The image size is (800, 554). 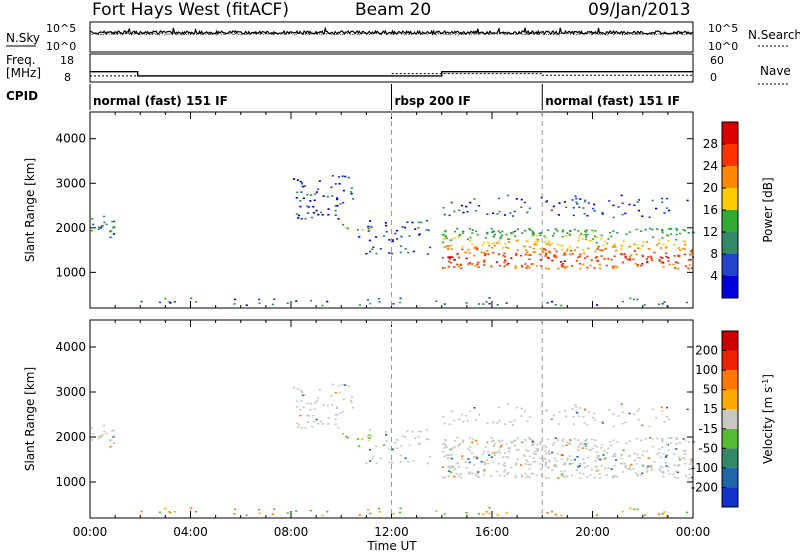 I want to click on x-tick-label: 12:00, so click(x=391, y=532).